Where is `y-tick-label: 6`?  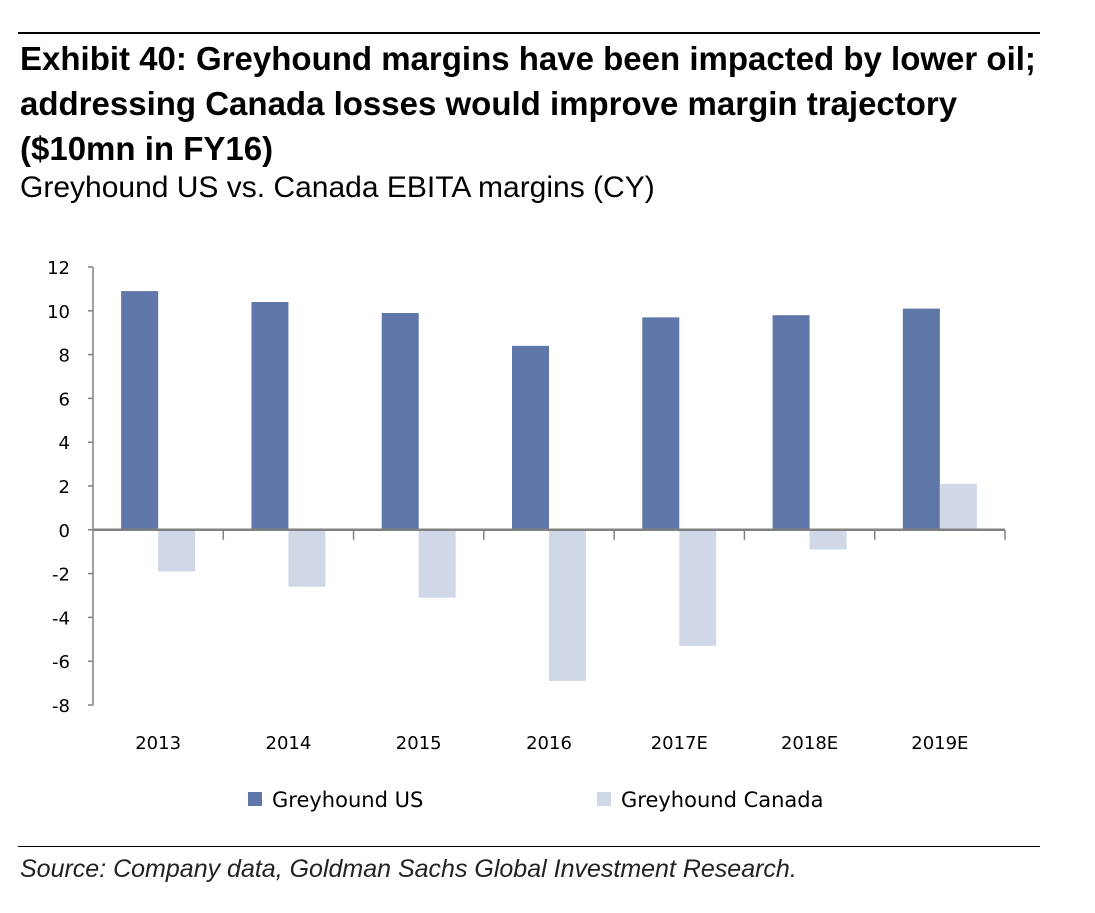 y-tick-label: 6 is located at coordinates (64, 399).